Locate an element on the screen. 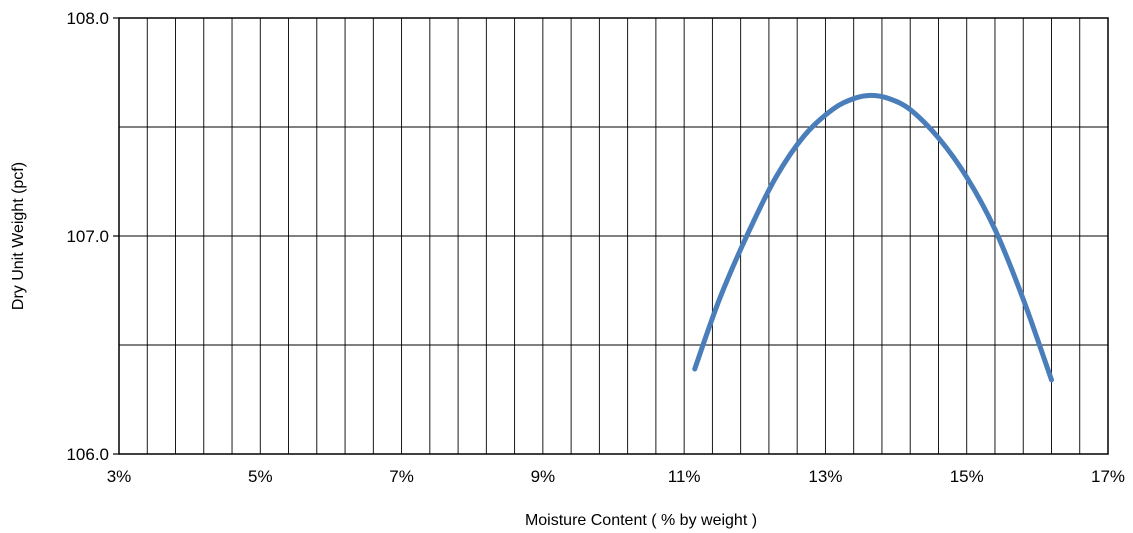 This screenshot has height=533, width=1133. x-tick-label: 13% is located at coordinates (825, 476).